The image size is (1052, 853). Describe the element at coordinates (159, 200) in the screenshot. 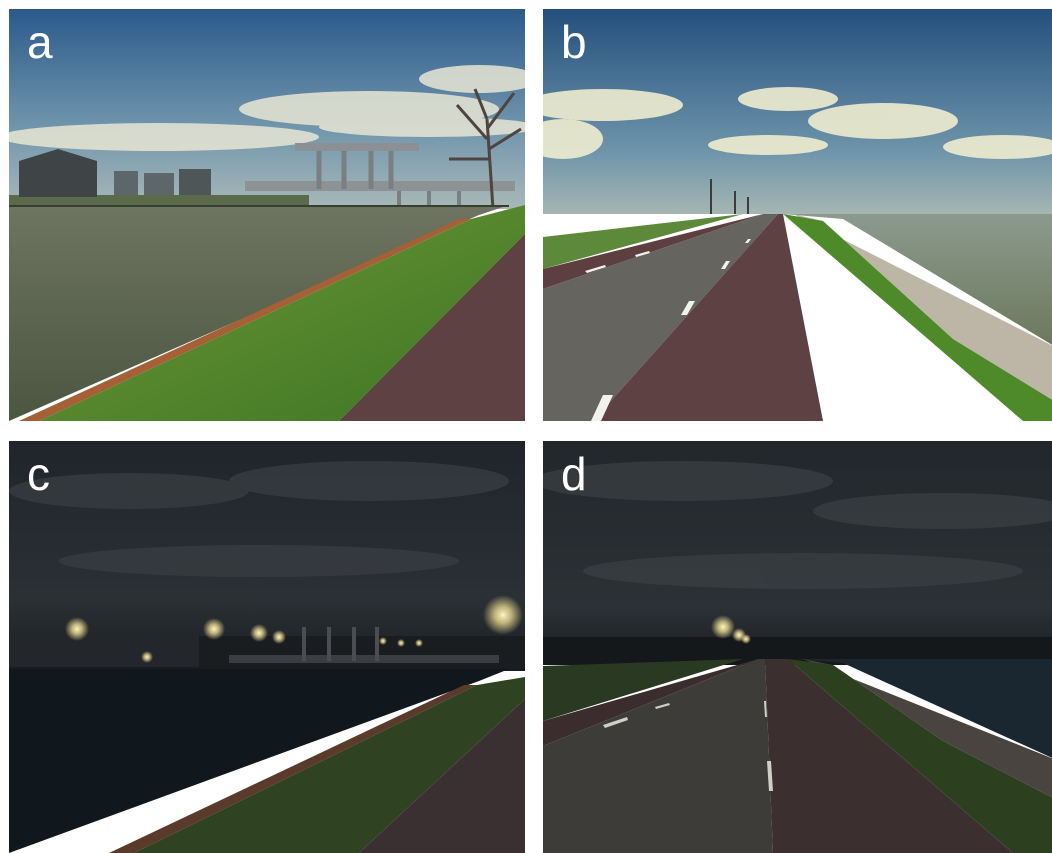

I see `far-bank` at that location.